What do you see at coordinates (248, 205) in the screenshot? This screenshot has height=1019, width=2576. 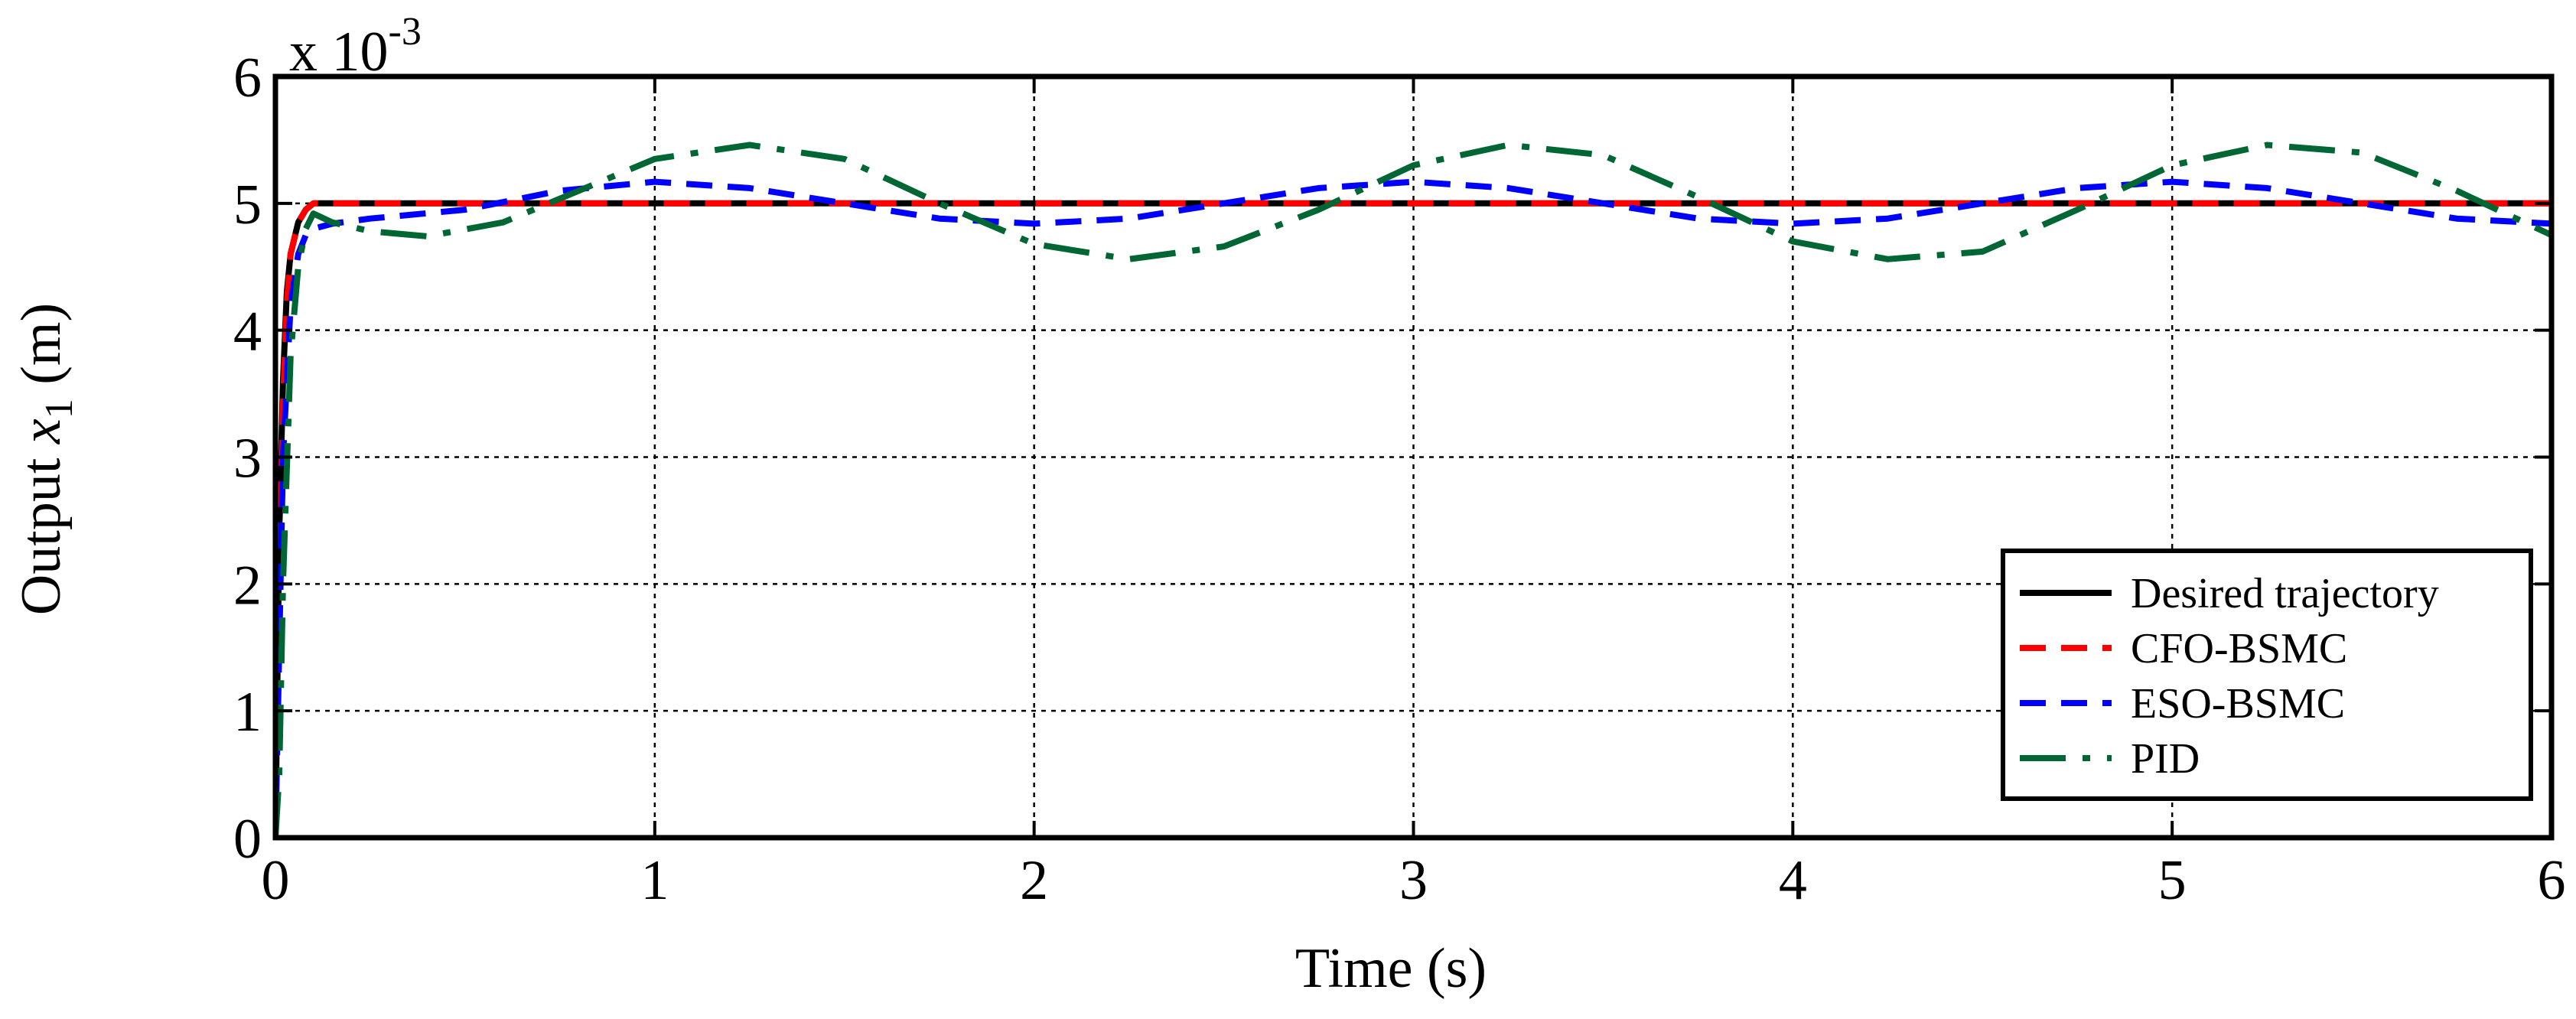 I see `y-tick-label: 5` at bounding box center [248, 205].